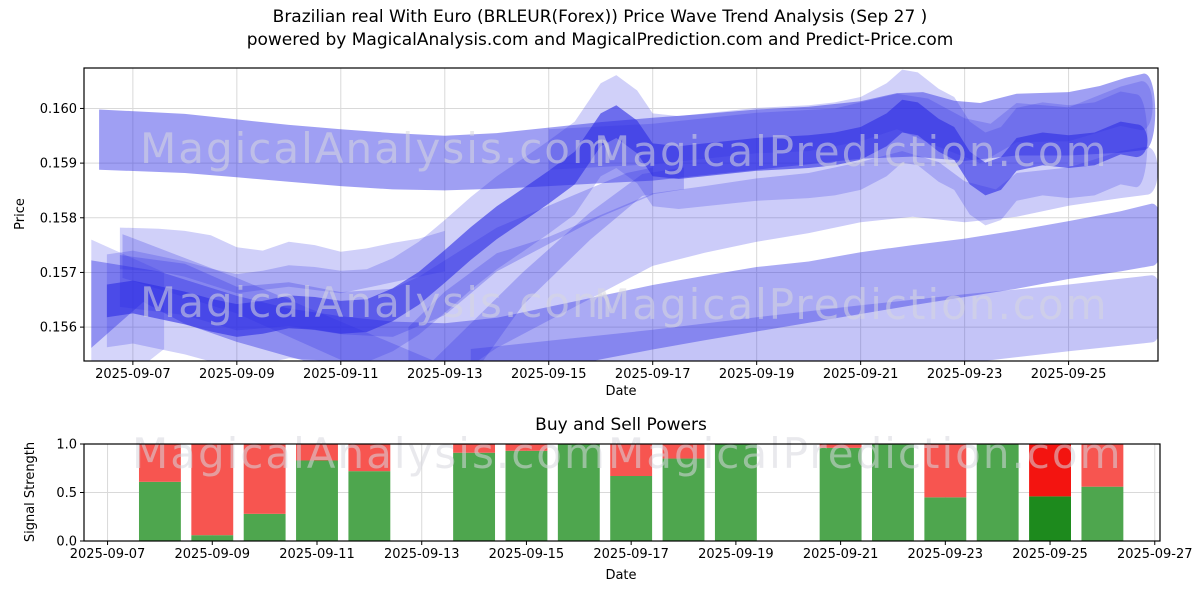 Image resolution: width=1200 pixels, height=600 pixels. Describe the element at coordinates (422, 554) in the screenshot. I see `signal-x-tick-label: 2025-09-13` at that location.